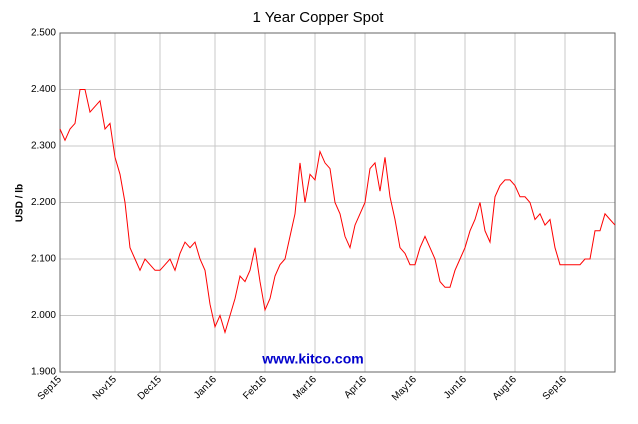 The height and width of the screenshot is (424, 638). What do you see at coordinates (305, 388) in the screenshot?
I see `x-tick-label: Mar16` at bounding box center [305, 388].